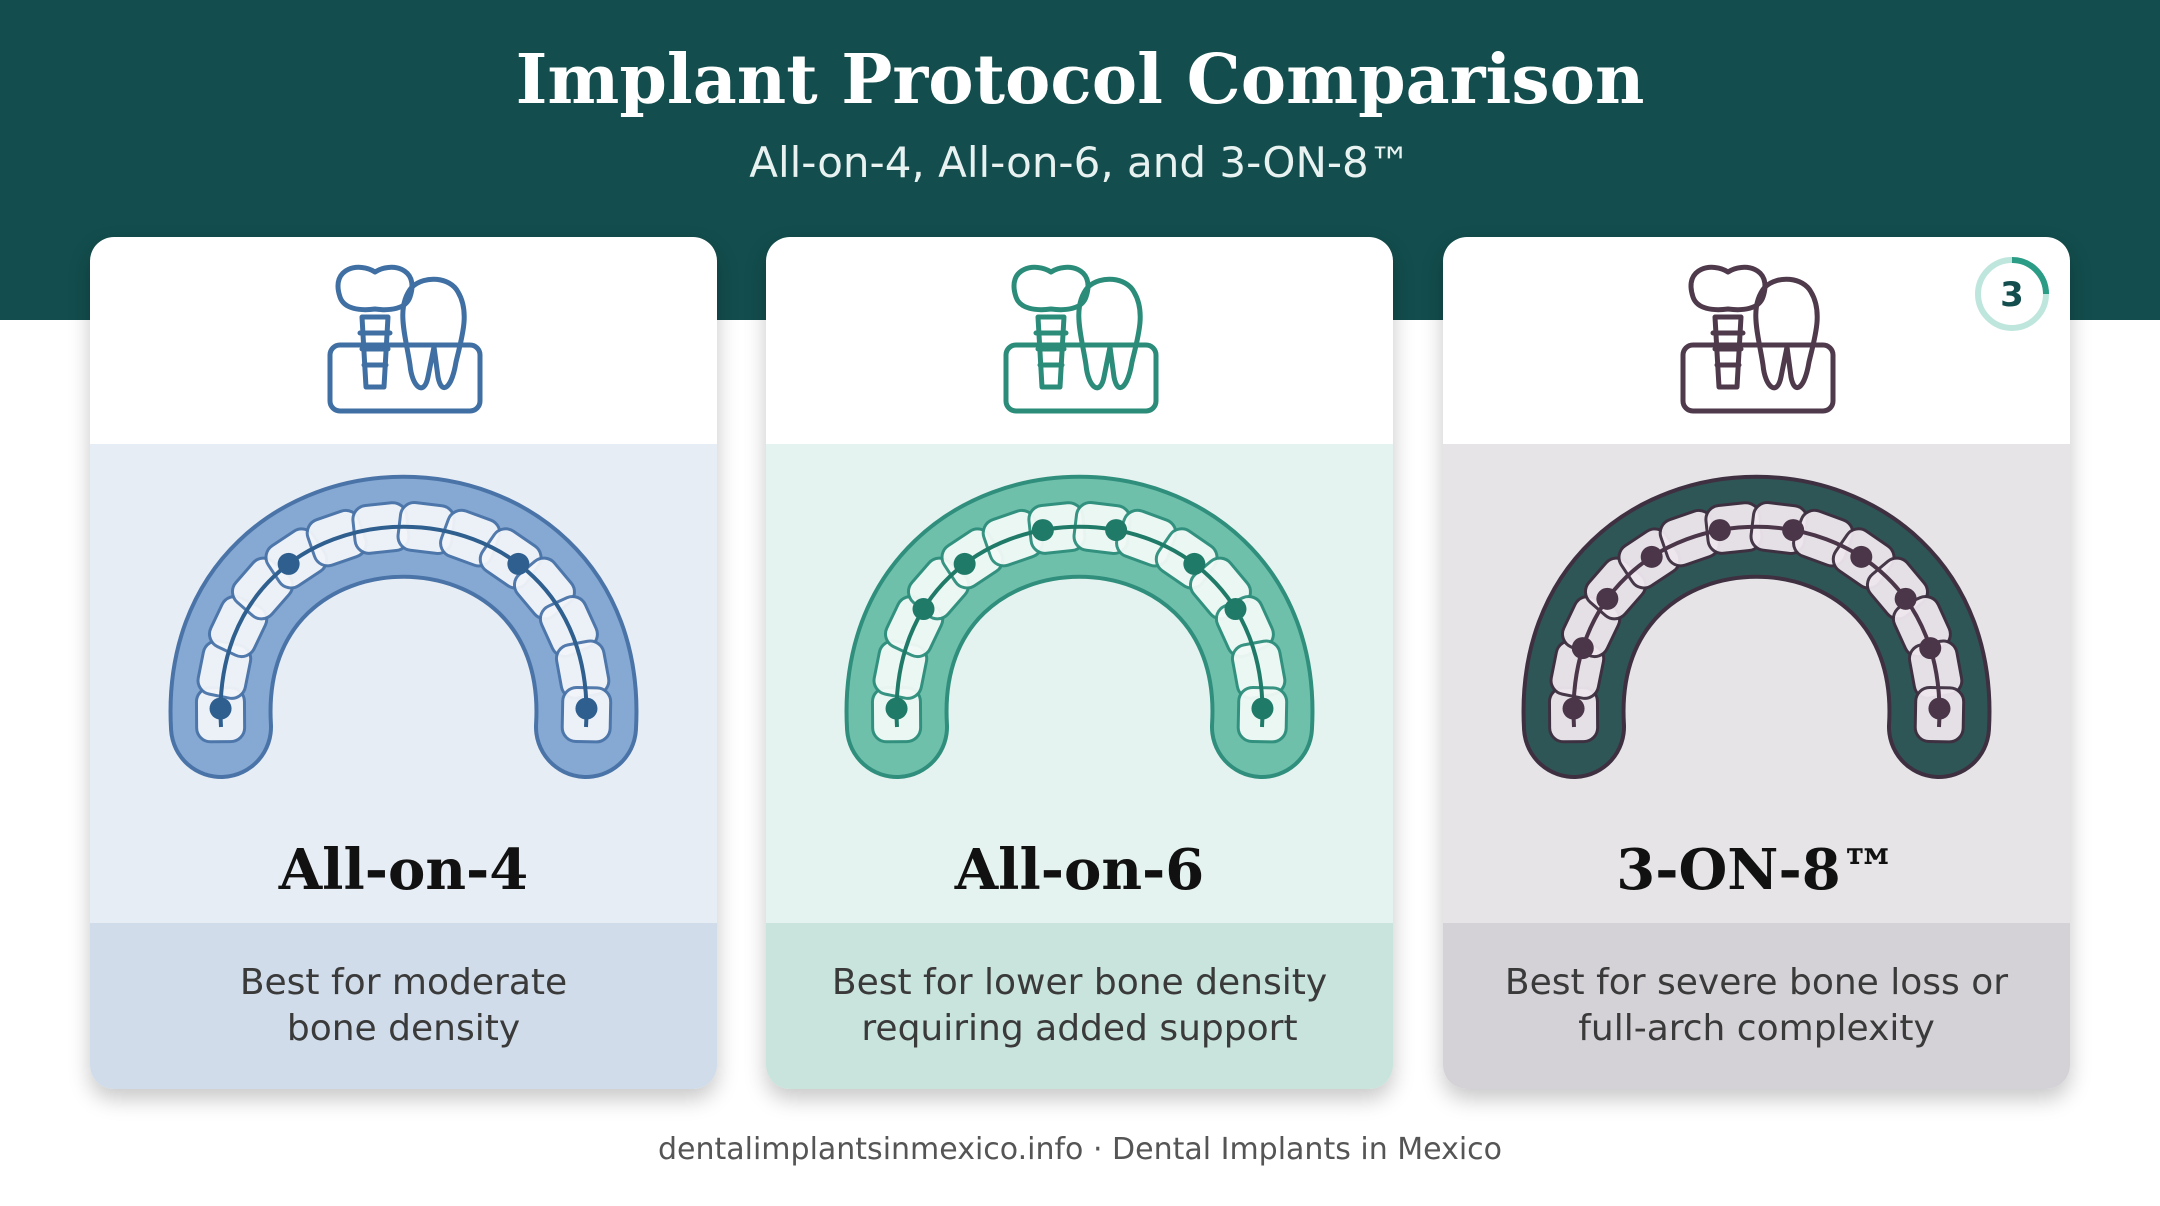  Describe the element at coordinates (403, 982) in the screenshot. I see `card-description: Best for moderate` at that location.